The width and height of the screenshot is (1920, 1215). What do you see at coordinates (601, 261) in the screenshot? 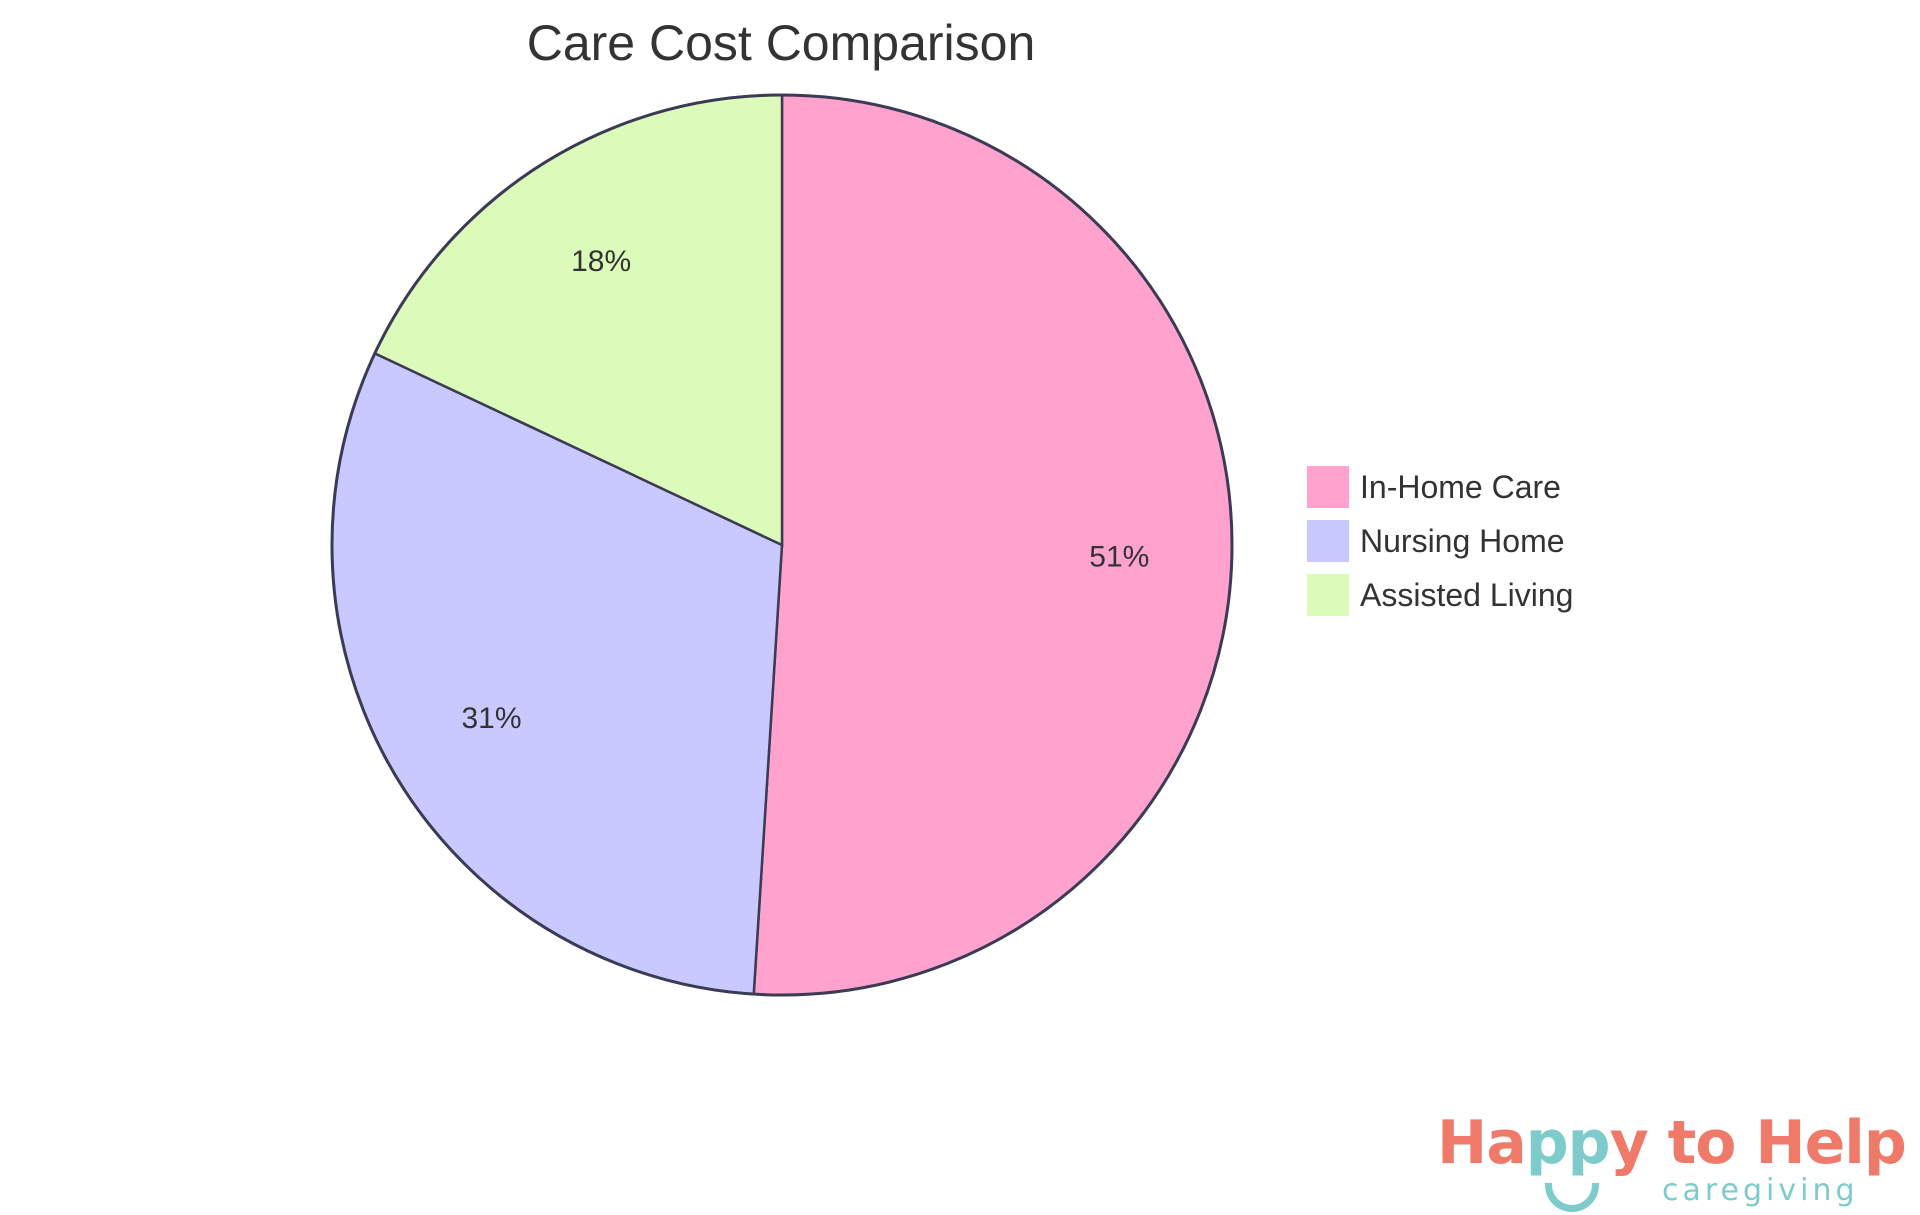
I see `slice-label-assisted-living: 18%` at bounding box center [601, 261].